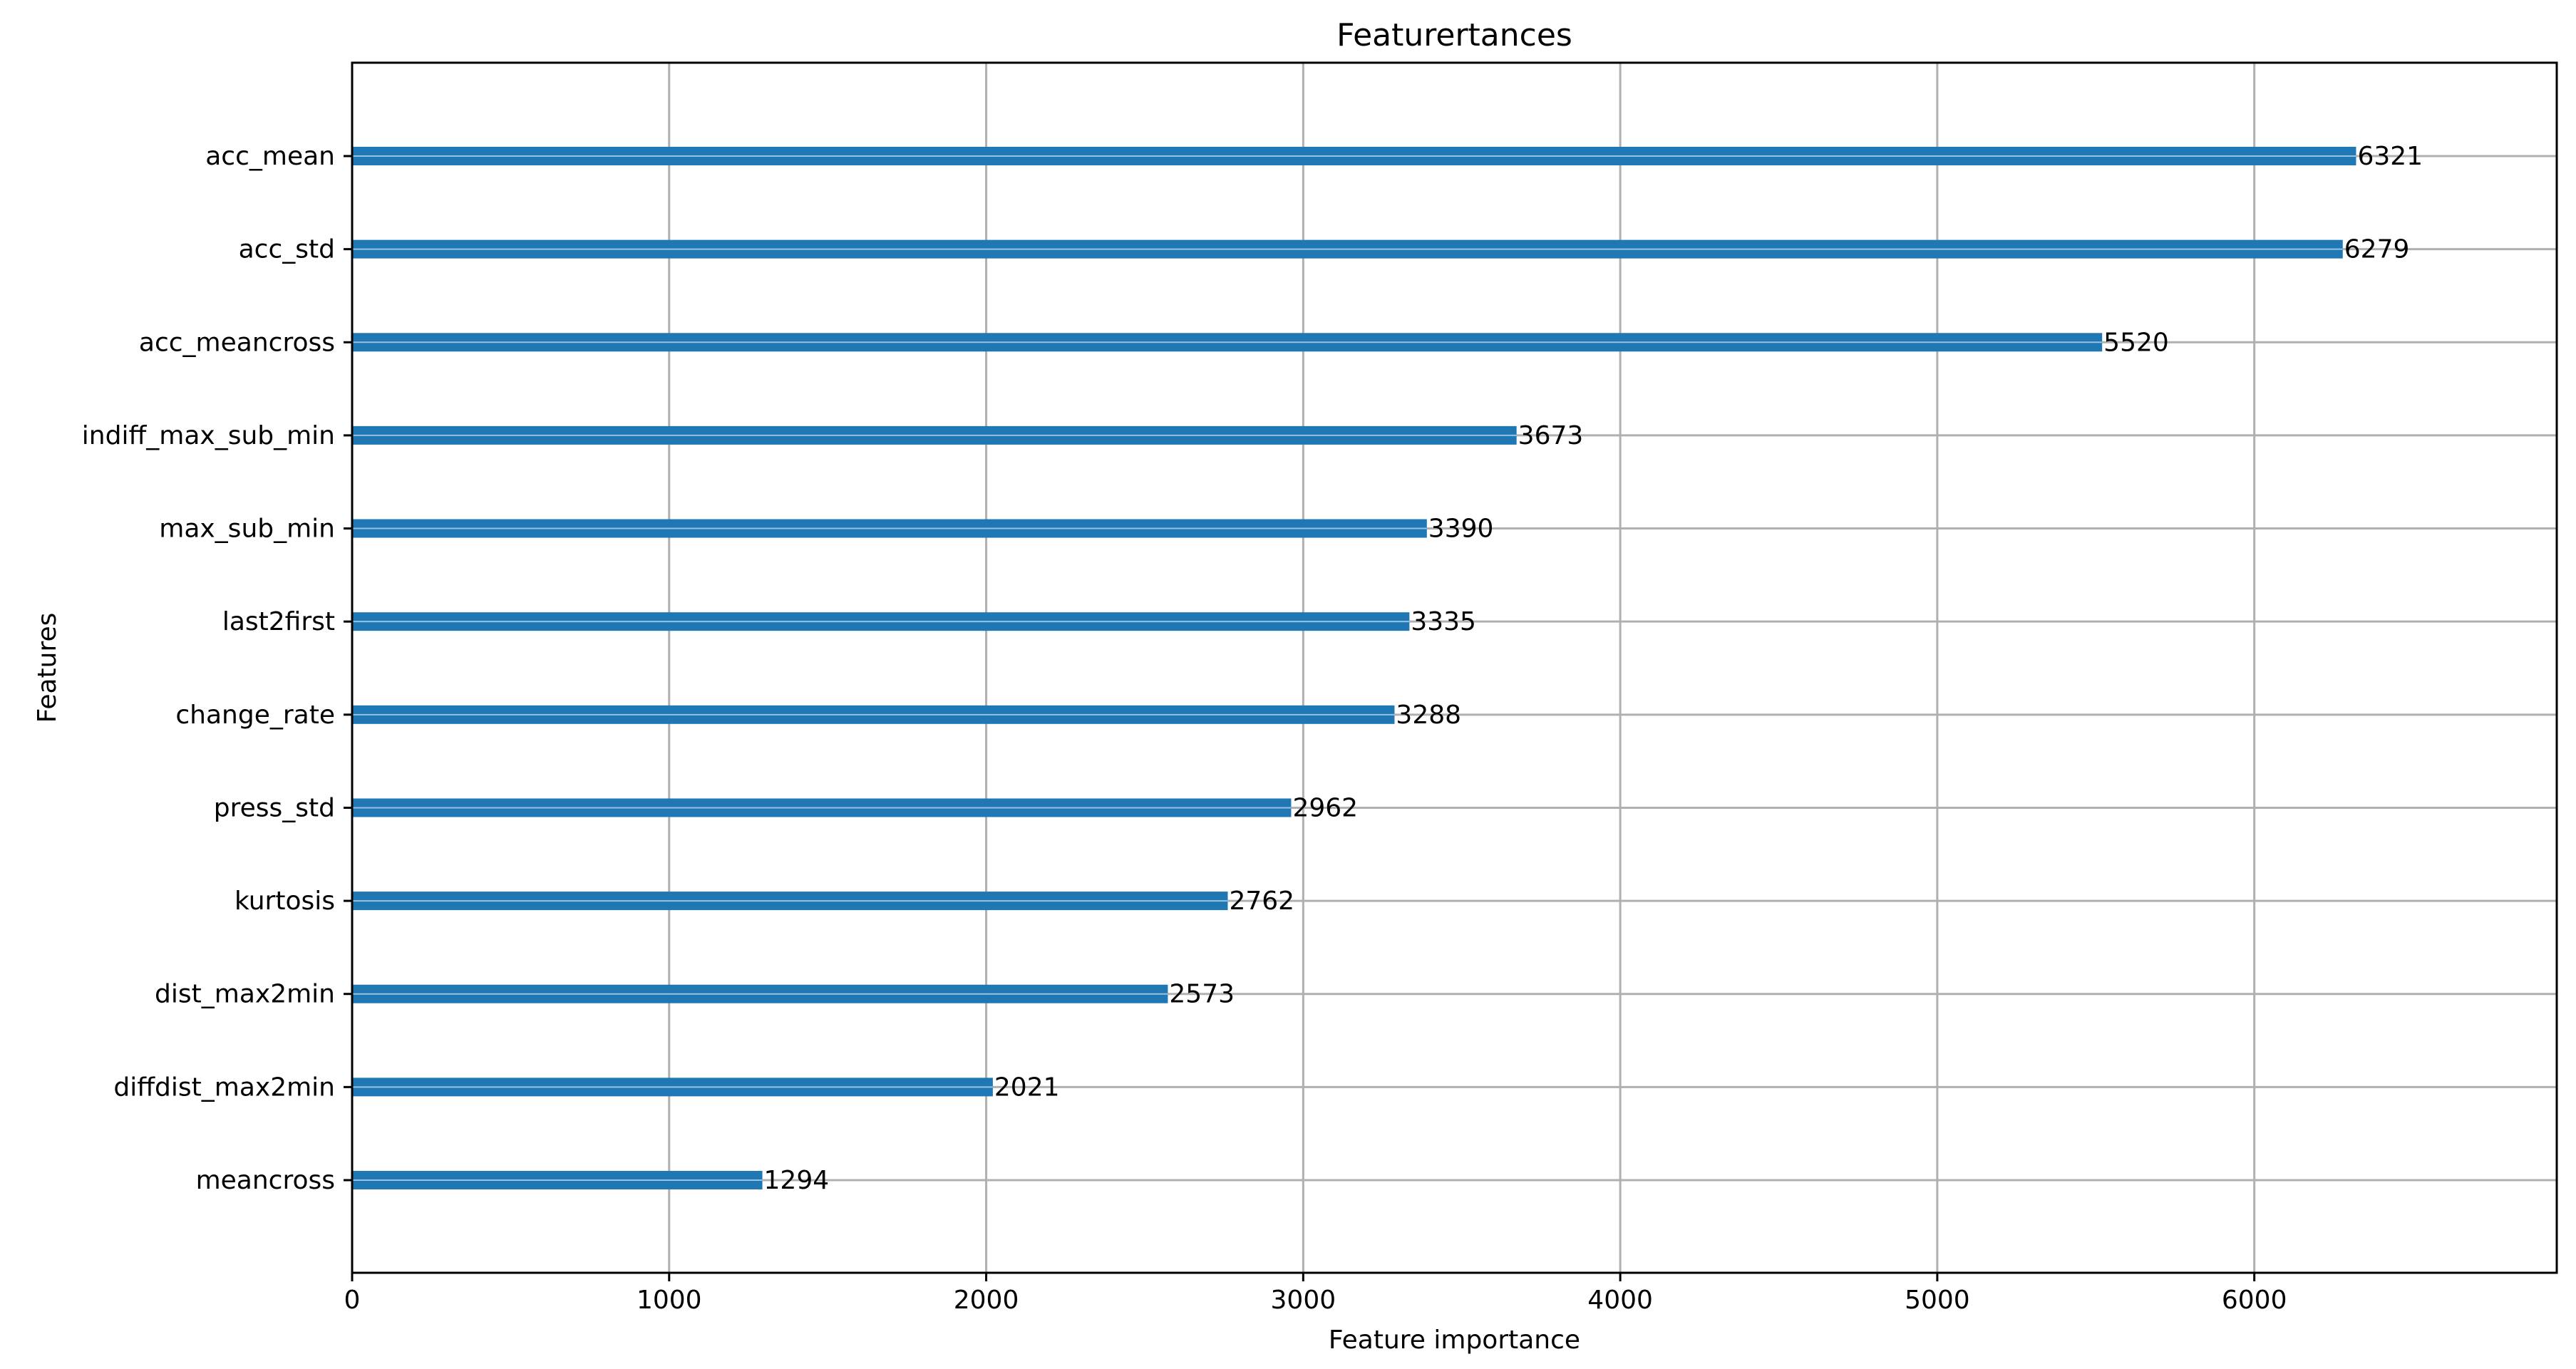 This screenshot has height=1369, width=2576. What do you see at coordinates (285, 901) in the screenshot?
I see `y-tick-label: kurtosis` at bounding box center [285, 901].